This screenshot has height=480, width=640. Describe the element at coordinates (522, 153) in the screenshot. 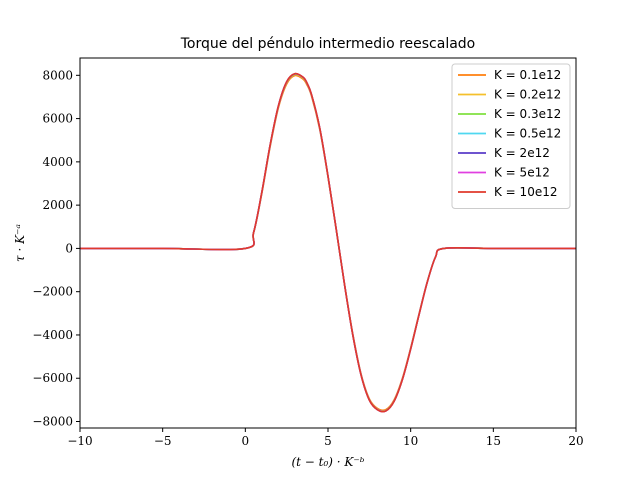

I see `legend-label-4: K = 2e12` at that location.